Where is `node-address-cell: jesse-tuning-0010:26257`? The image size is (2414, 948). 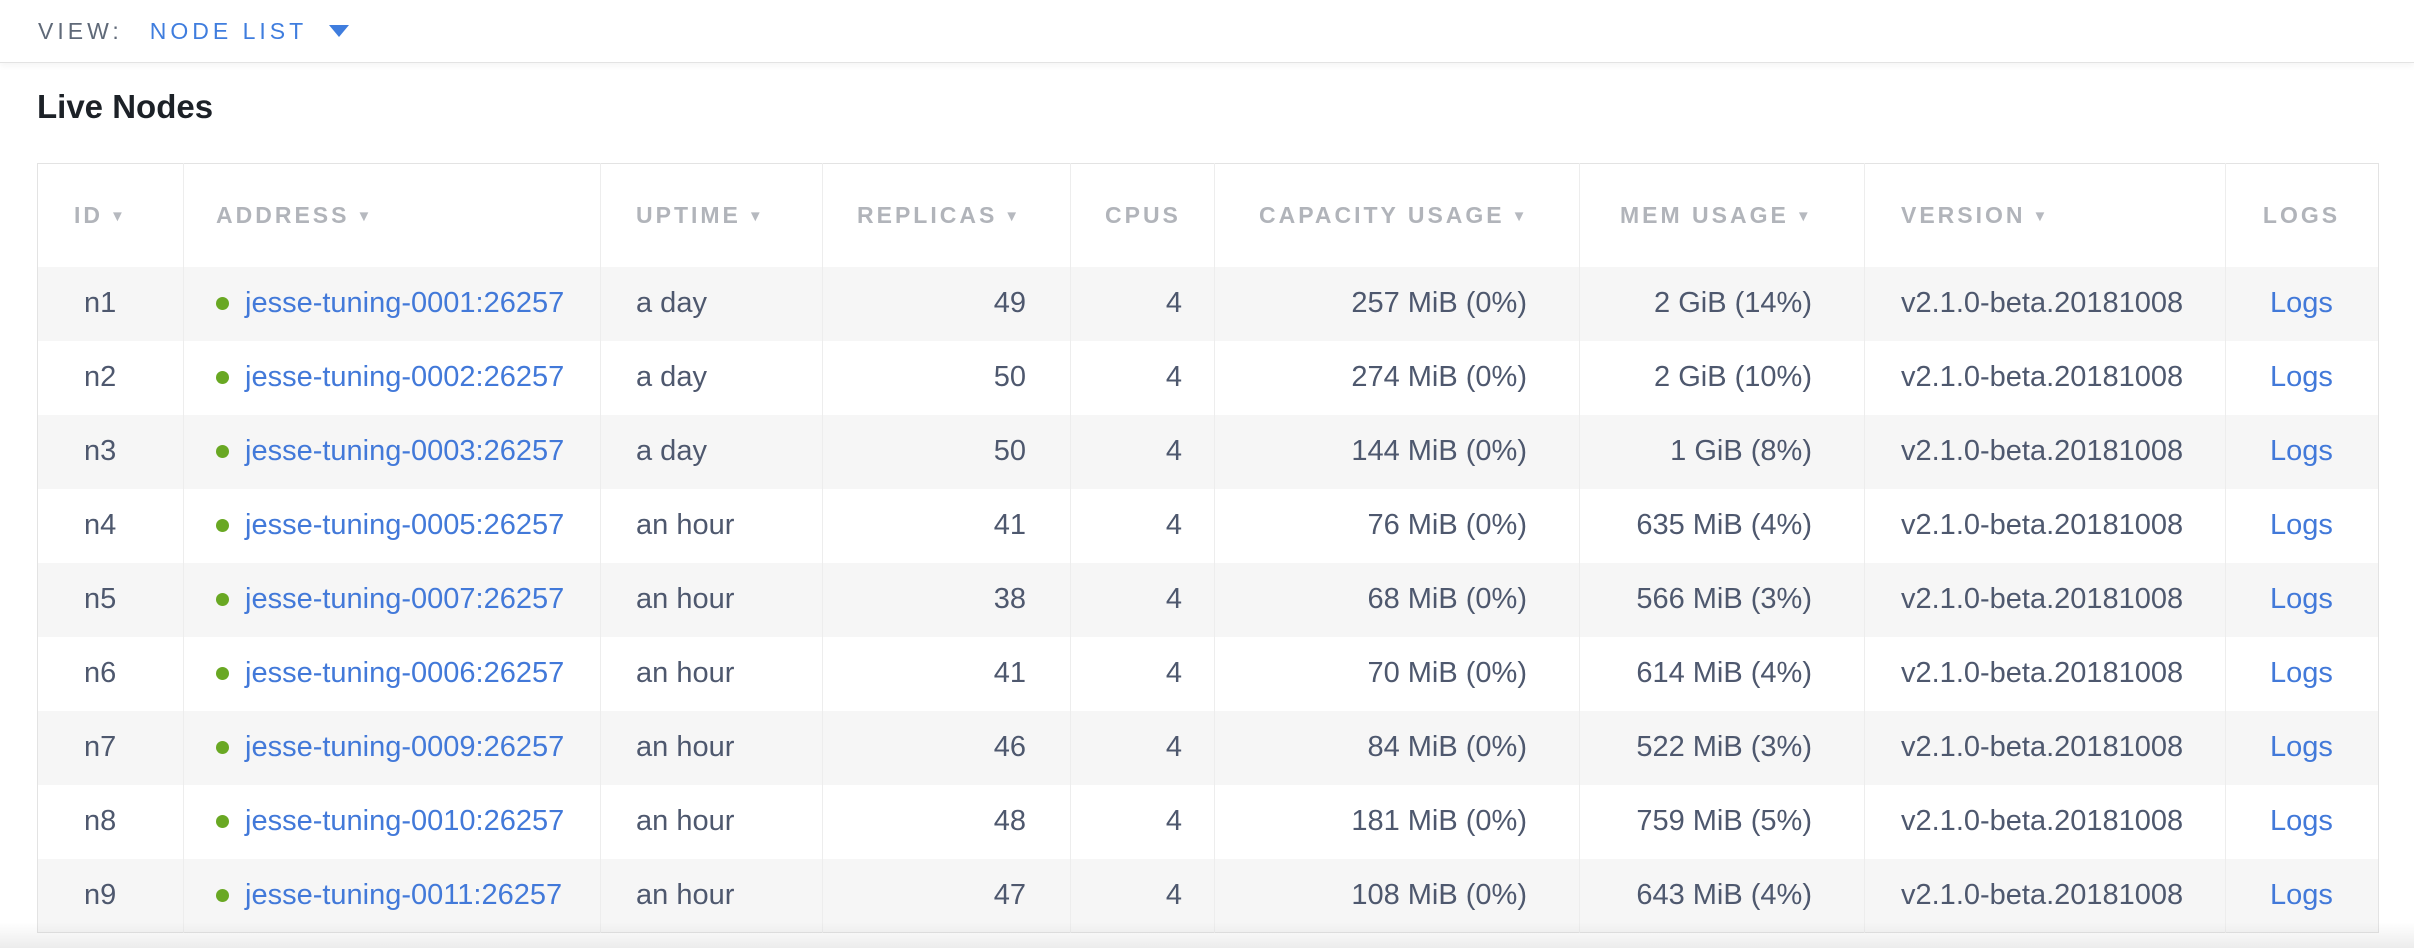 node-address-cell: jesse-tuning-0010:26257 is located at coordinates (392, 821).